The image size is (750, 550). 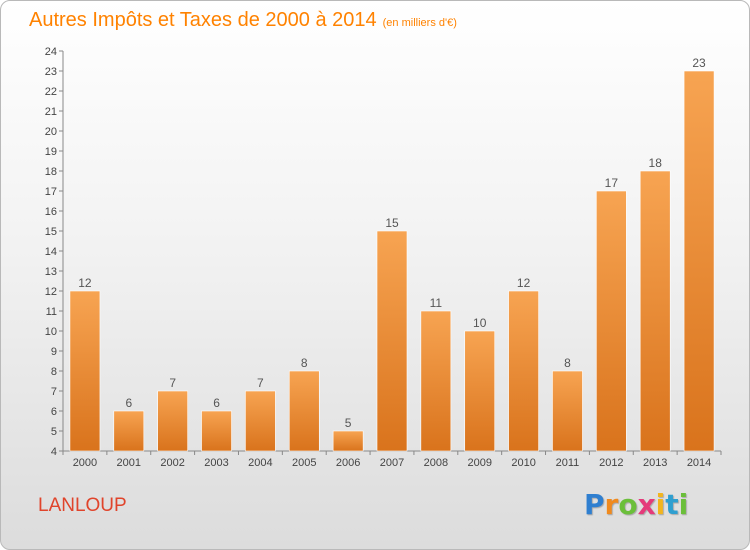 I want to click on x-tick-label: 2010, so click(x=523, y=463).